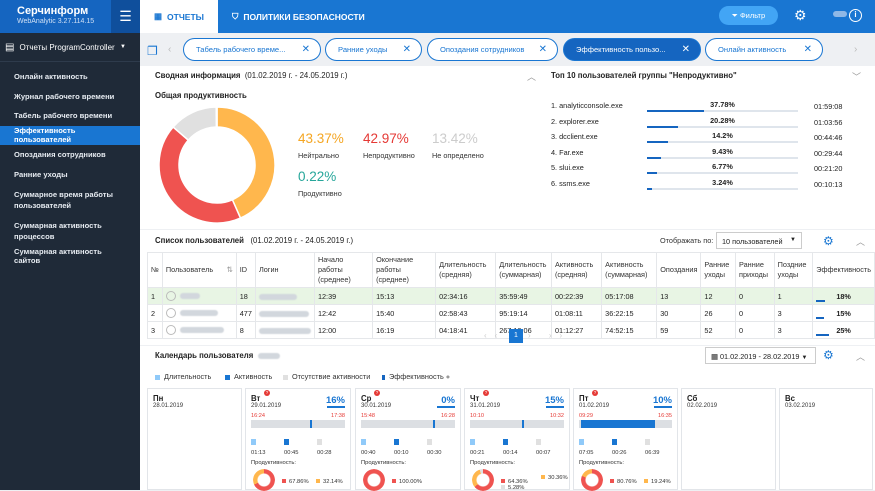 Image resolution: width=875 pixels, height=491 pixels. I want to click on calendar-day: Вс 03.02.2019, so click(826, 439).